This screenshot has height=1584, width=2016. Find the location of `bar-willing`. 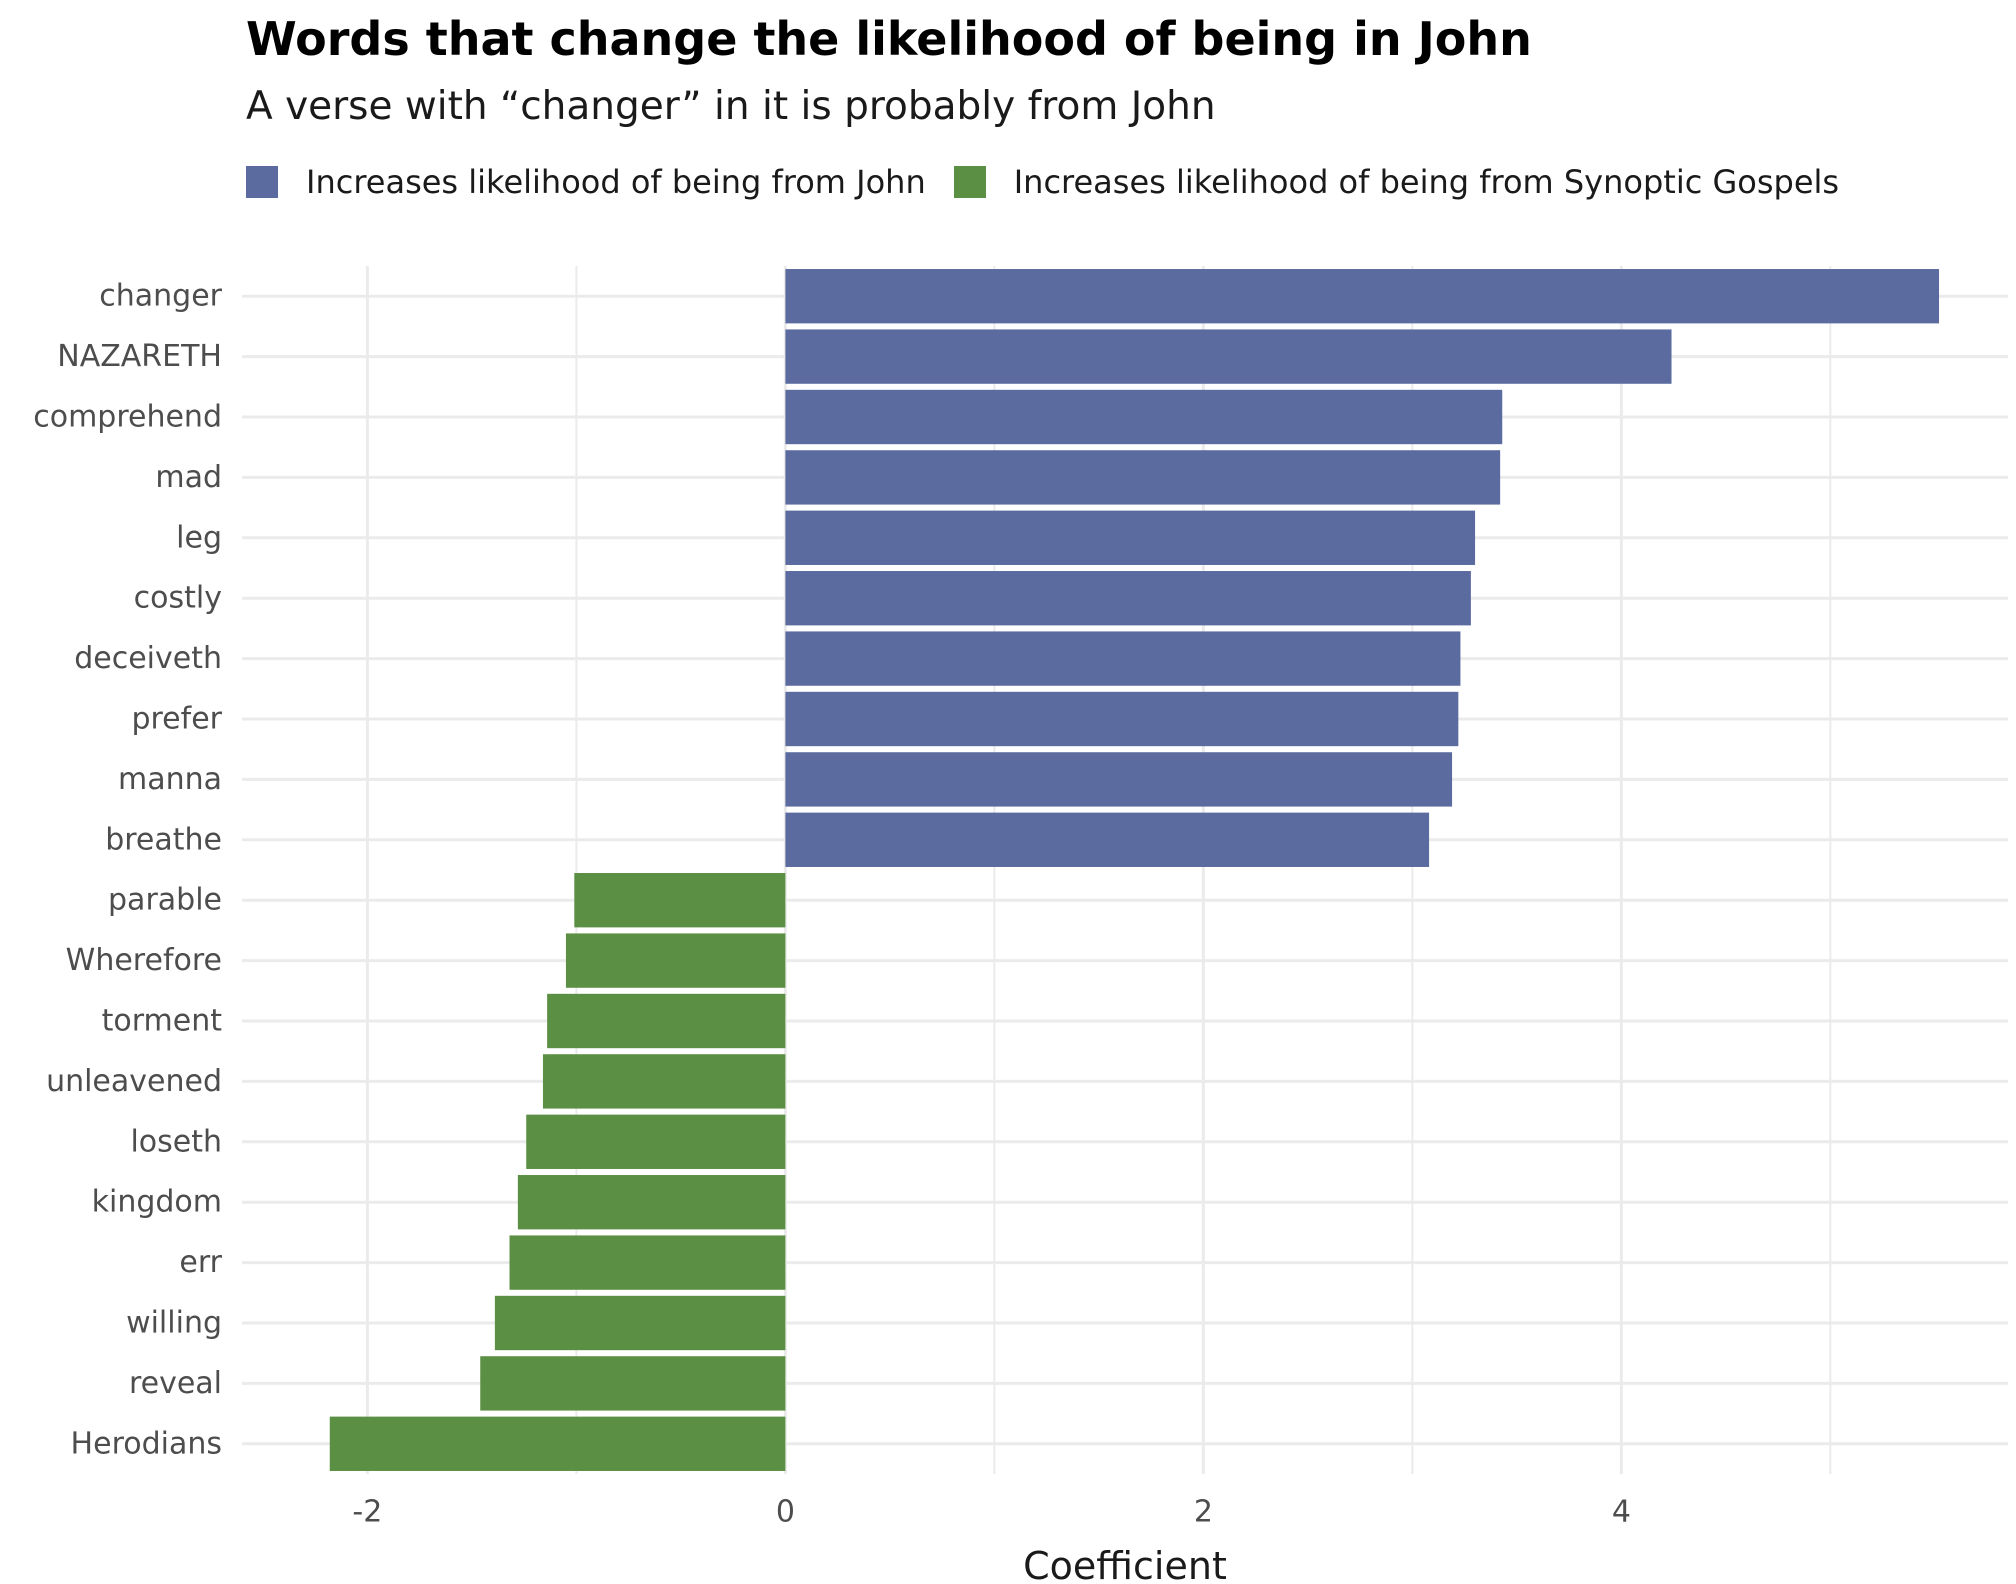

bar-willing is located at coordinates (640, 1323).